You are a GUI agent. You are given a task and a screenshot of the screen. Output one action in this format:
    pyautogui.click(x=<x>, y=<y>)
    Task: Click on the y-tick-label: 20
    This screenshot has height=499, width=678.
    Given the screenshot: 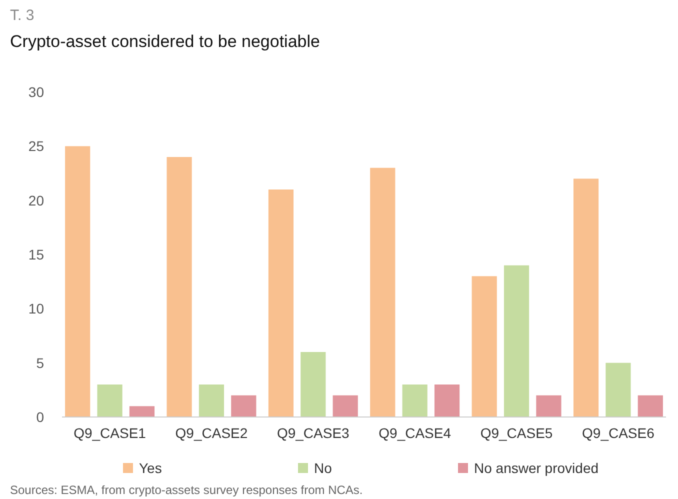 What is the action you would take?
    pyautogui.click(x=36, y=200)
    